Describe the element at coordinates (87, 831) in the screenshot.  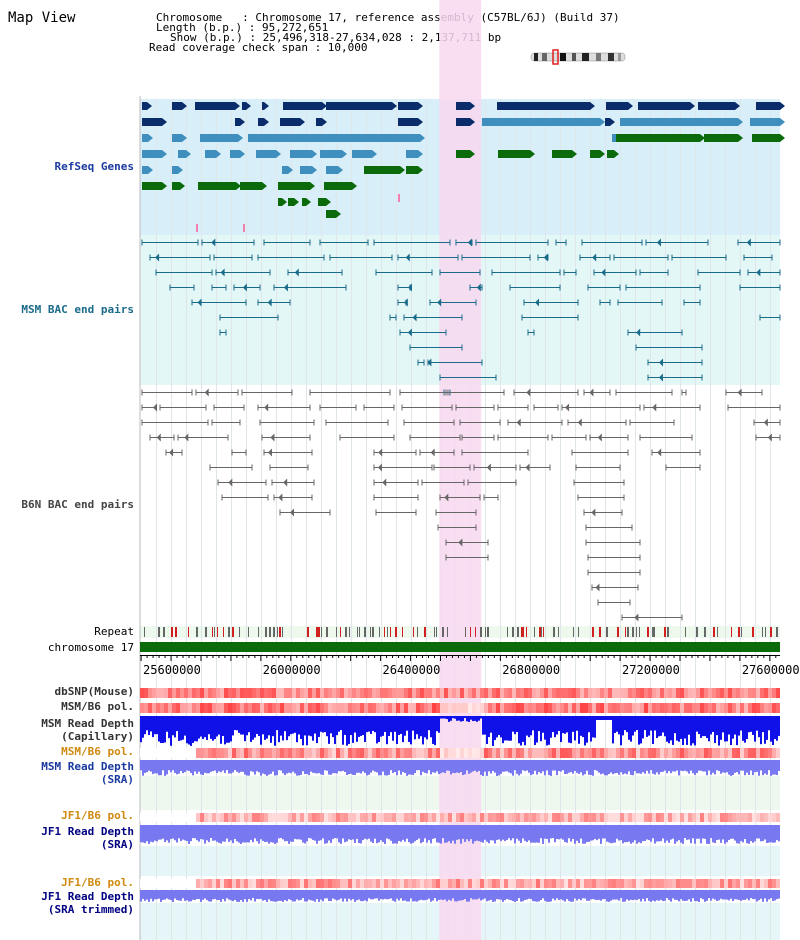
I see `track-label-jf1-depth-sra-1: JF1 Read Depth` at that location.